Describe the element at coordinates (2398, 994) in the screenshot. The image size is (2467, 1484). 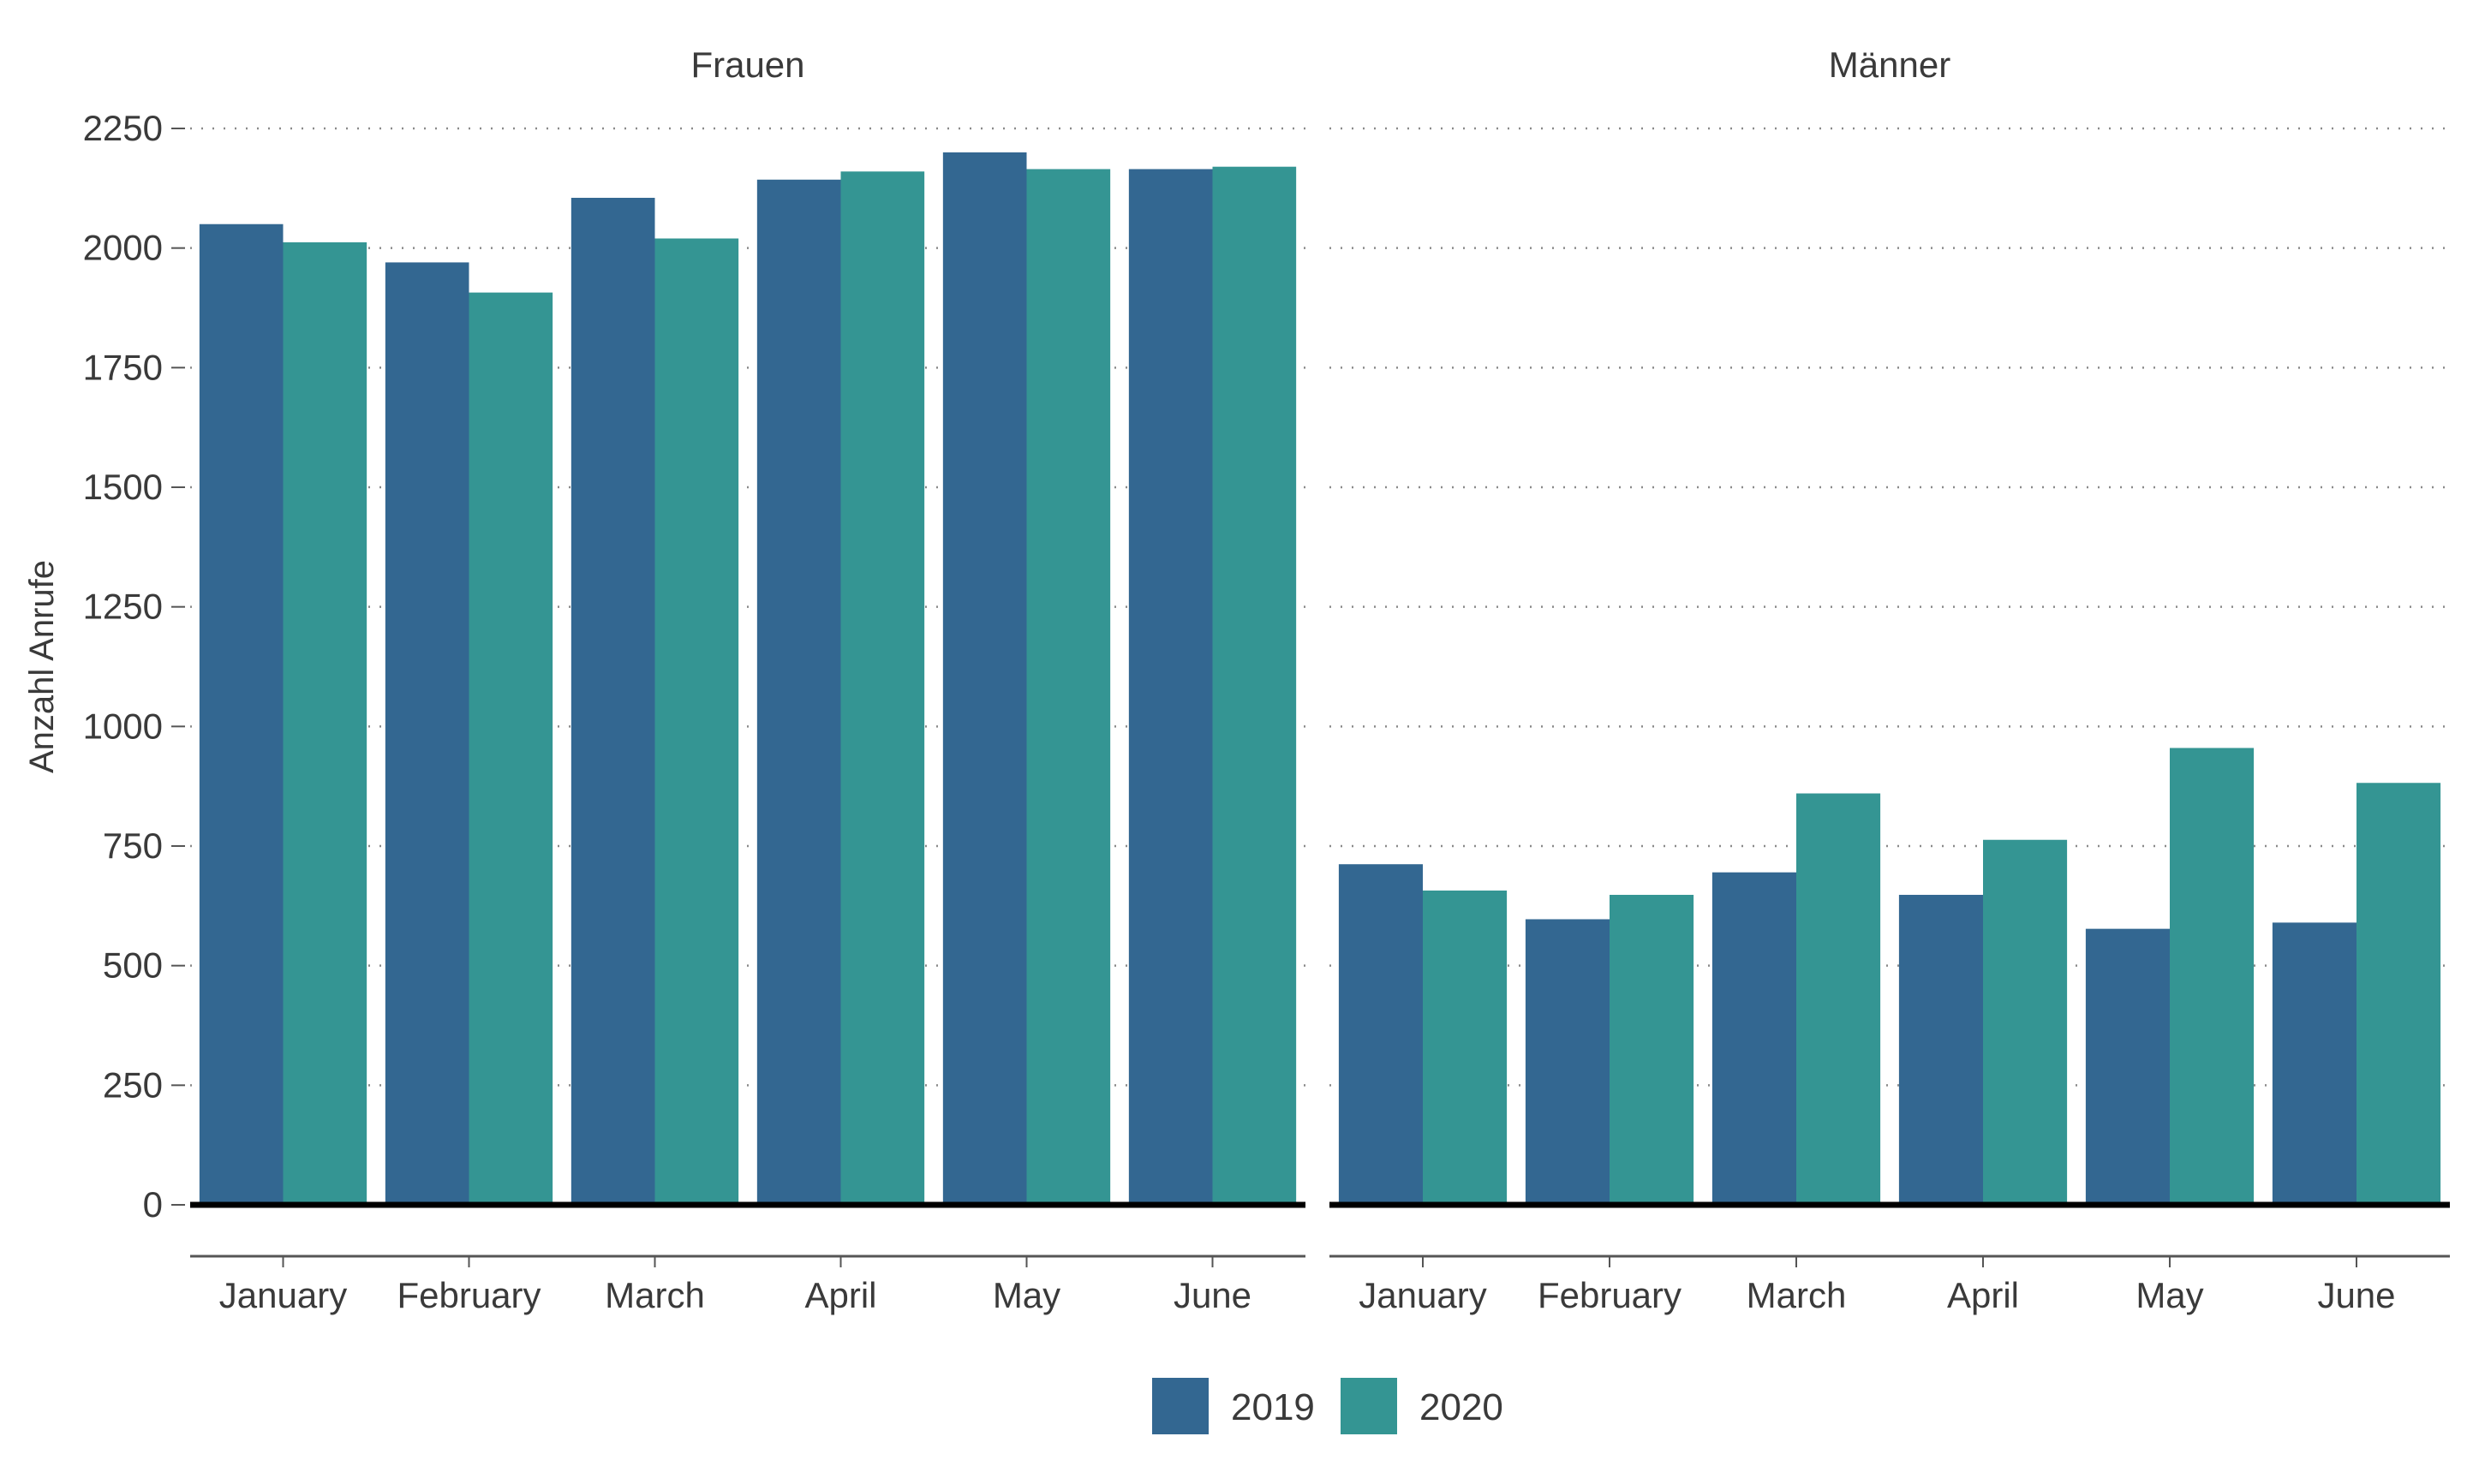
I see `bar-mnner-june-2020` at that location.